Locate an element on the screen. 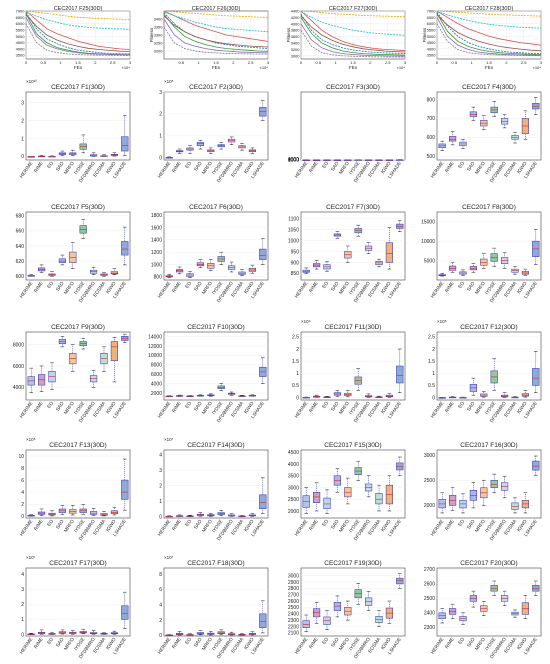  panel-title: CEC2017 F7(30D) is located at coordinates (353, 207).